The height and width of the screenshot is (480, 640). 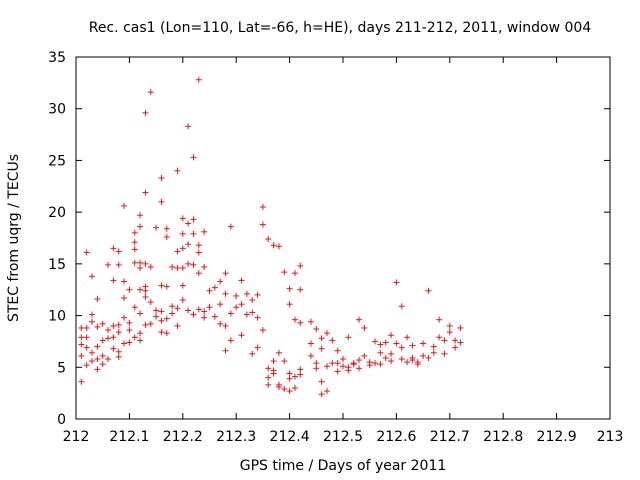 I want to click on x-tick-label: 212.3, so click(x=236, y=437).